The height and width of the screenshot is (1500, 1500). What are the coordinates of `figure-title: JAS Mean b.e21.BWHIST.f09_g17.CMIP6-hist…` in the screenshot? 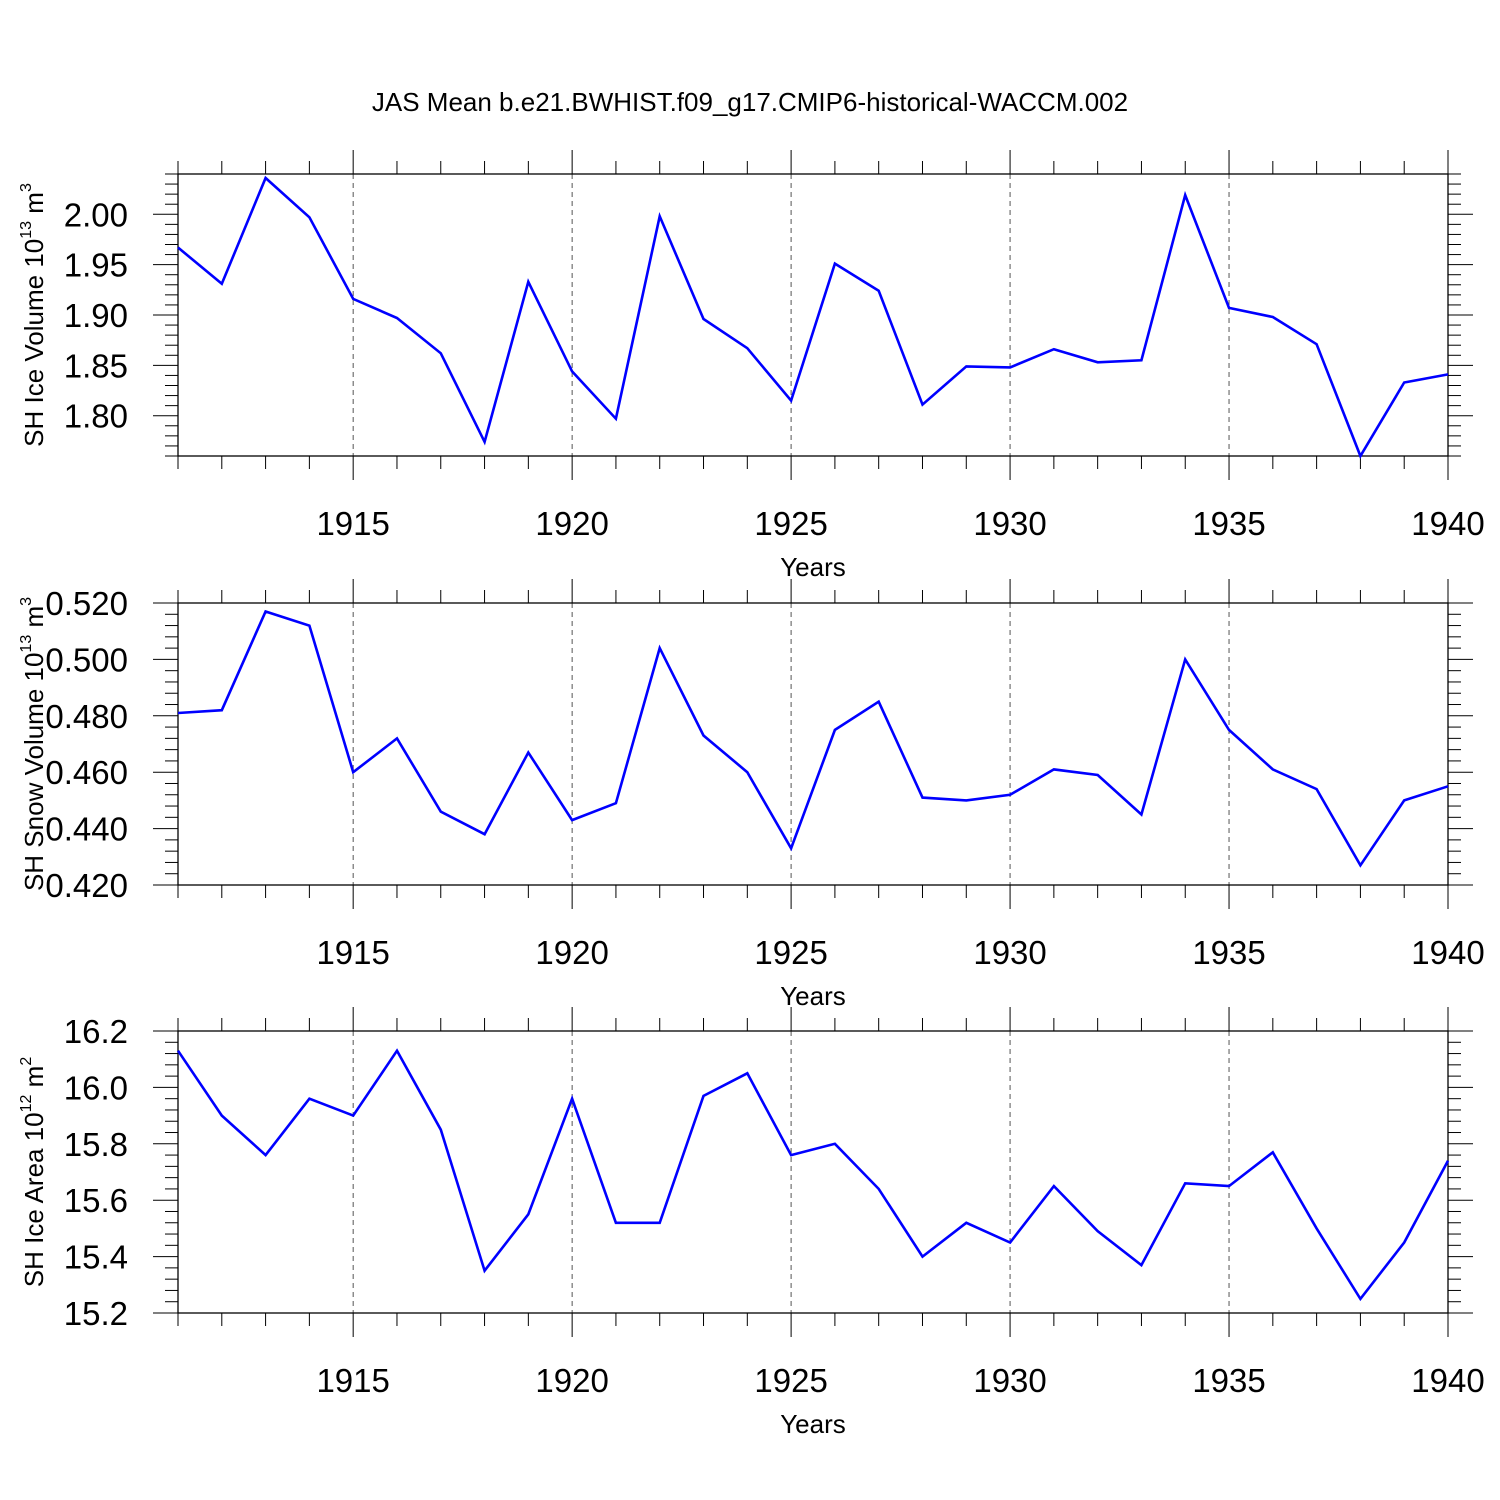 It's located at (750, 102).